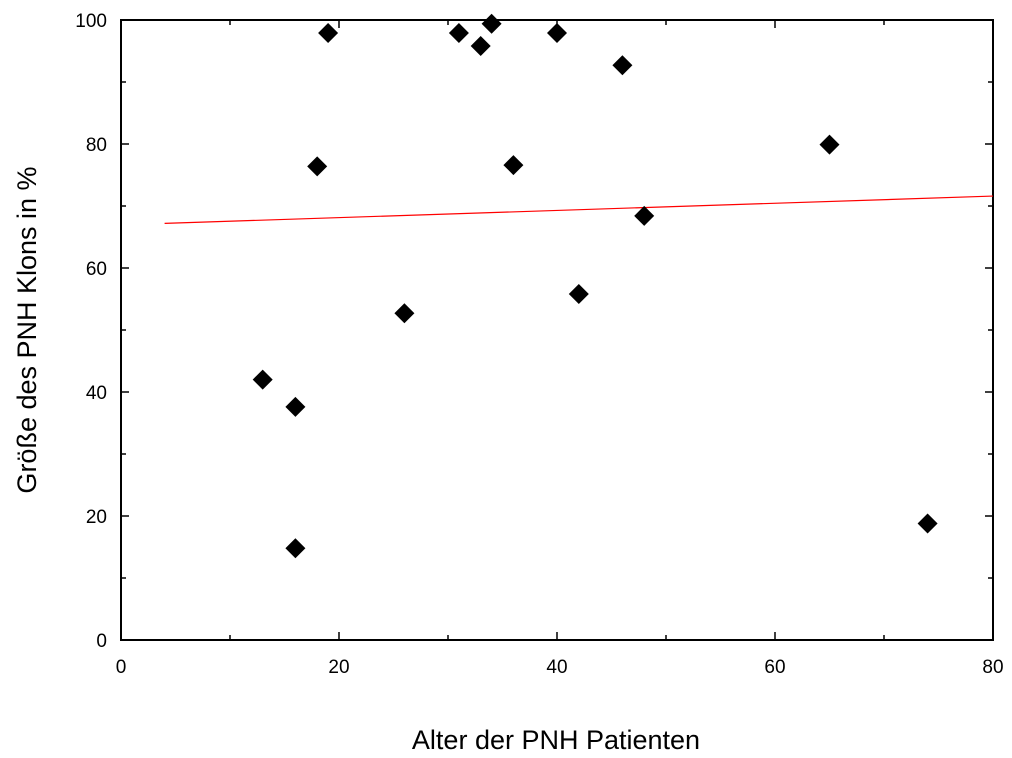 The width and height of the screenshot is (1012, 758). What do you see at coordinates (992, 667) in the screenshot?
I see `x-tick-label: 80` at bounding box center [992, 667].